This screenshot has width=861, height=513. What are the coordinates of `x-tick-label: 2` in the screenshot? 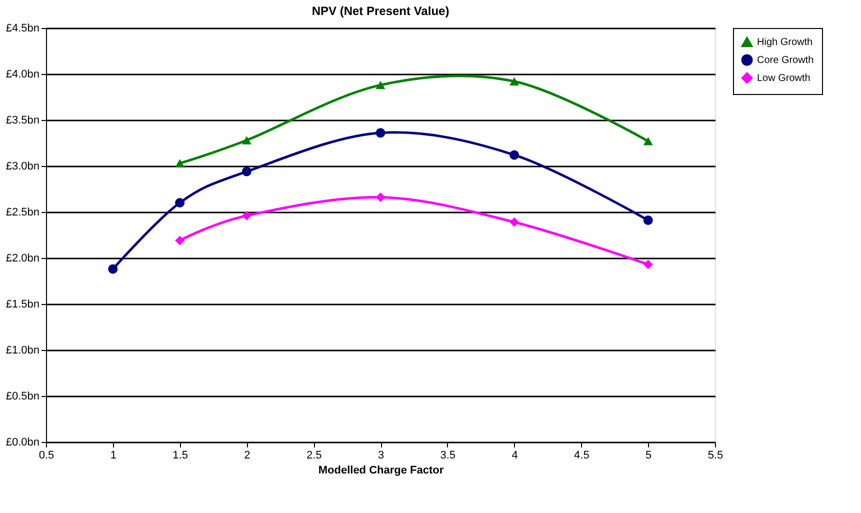 It's located at (247, 456).